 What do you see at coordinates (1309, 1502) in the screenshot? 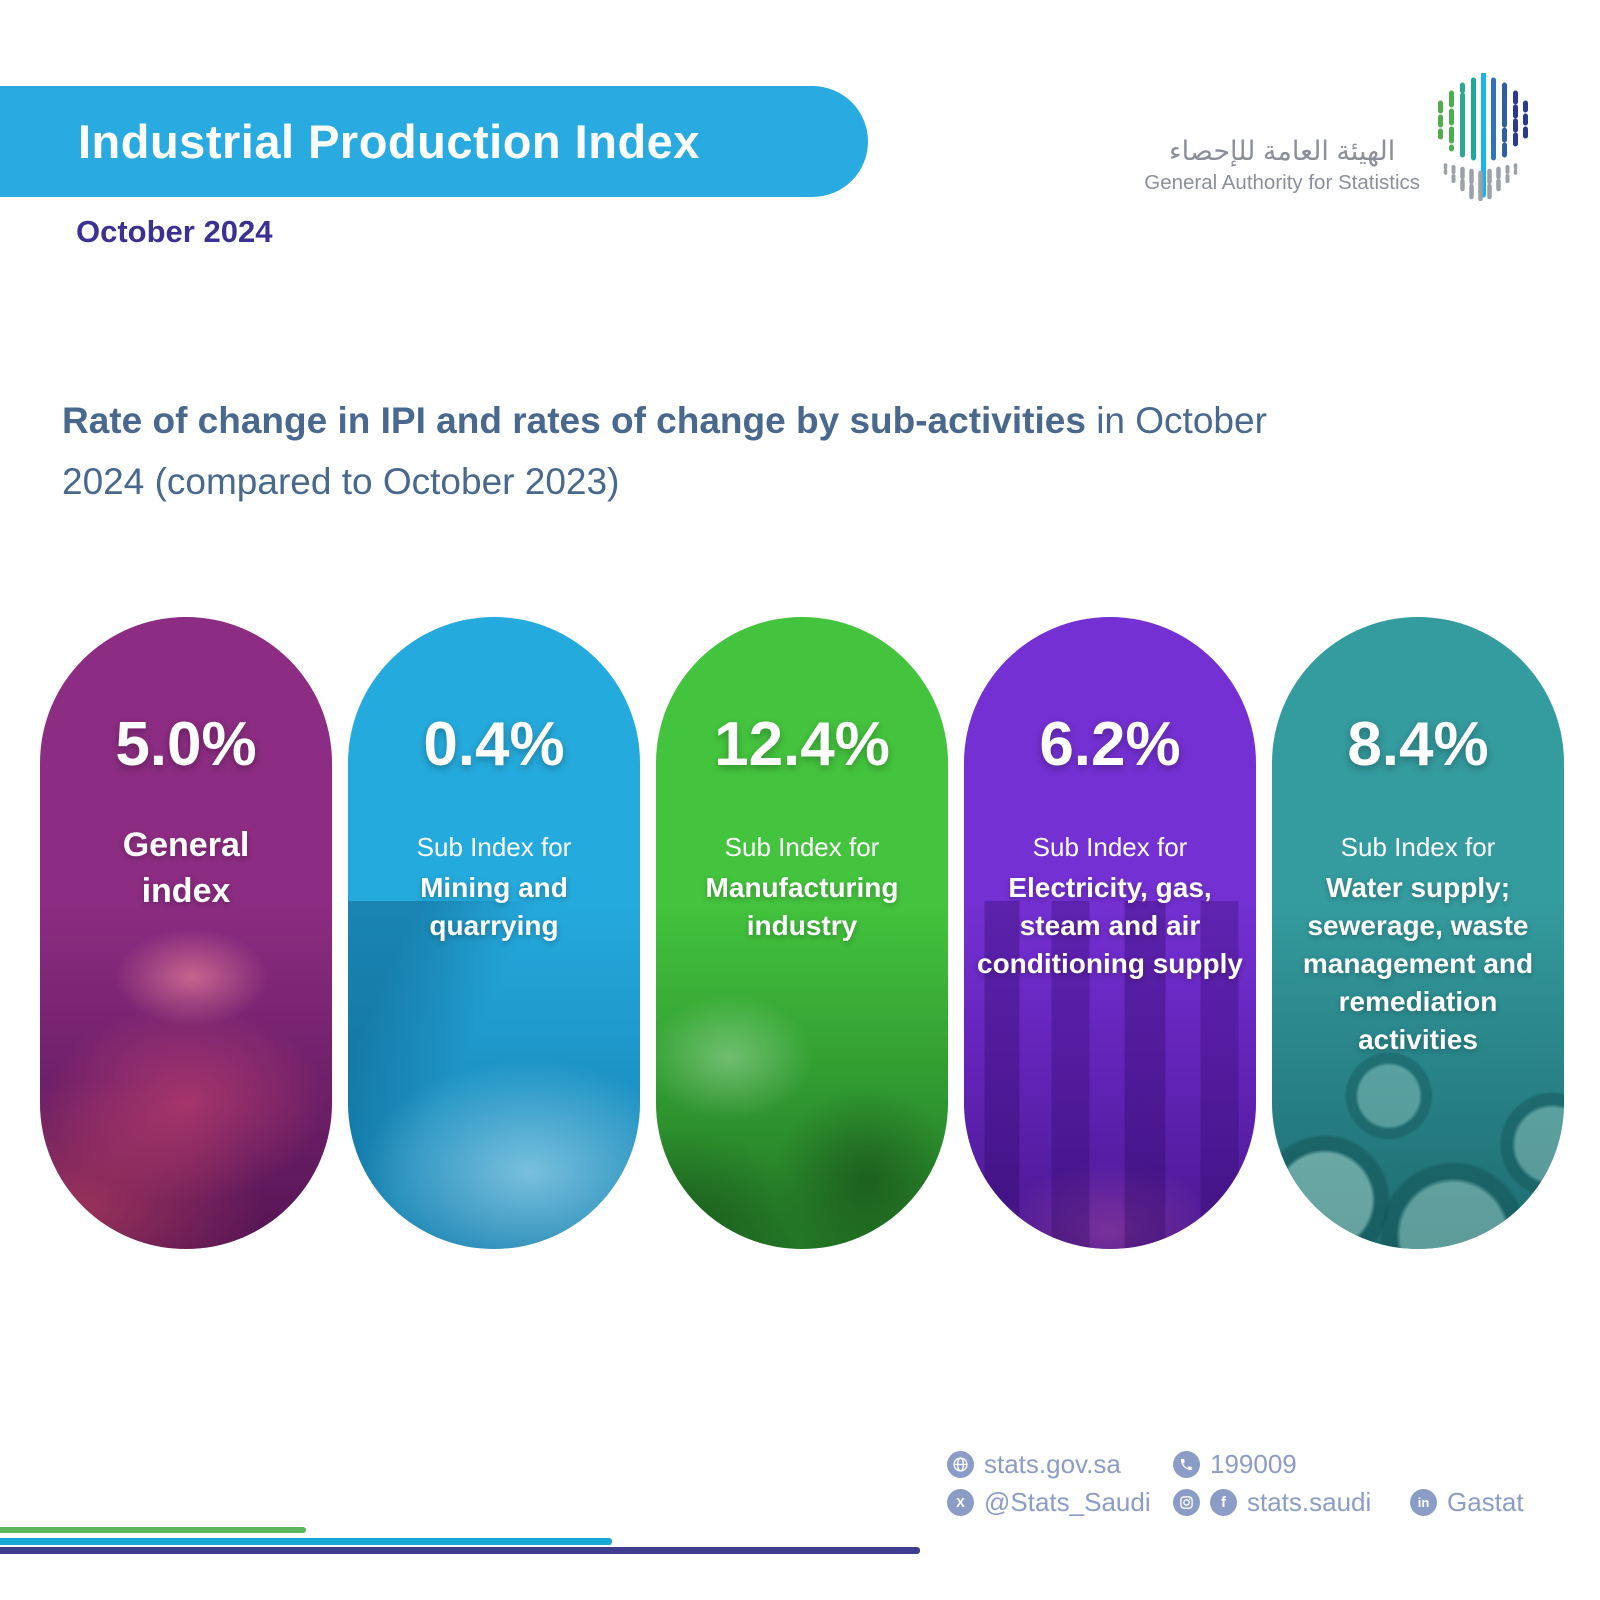
I see `social-handle: stats.saudi` at bounding box center [1309, 1502].